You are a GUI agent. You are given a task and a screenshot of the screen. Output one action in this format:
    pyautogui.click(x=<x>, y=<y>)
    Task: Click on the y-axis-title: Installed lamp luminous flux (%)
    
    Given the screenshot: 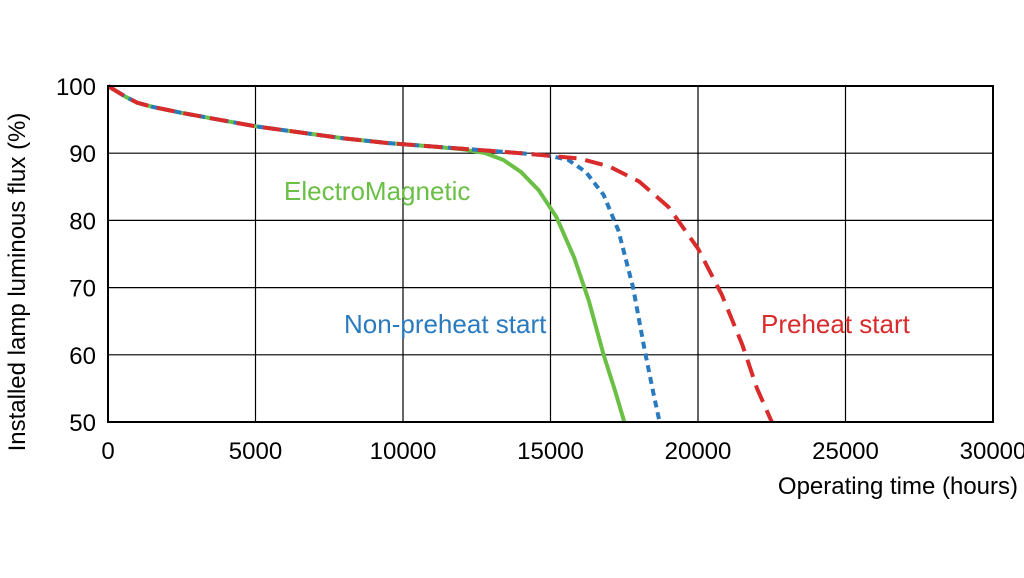 What is the action you would take?
    pyautogui.click(x=17, y=282)
    